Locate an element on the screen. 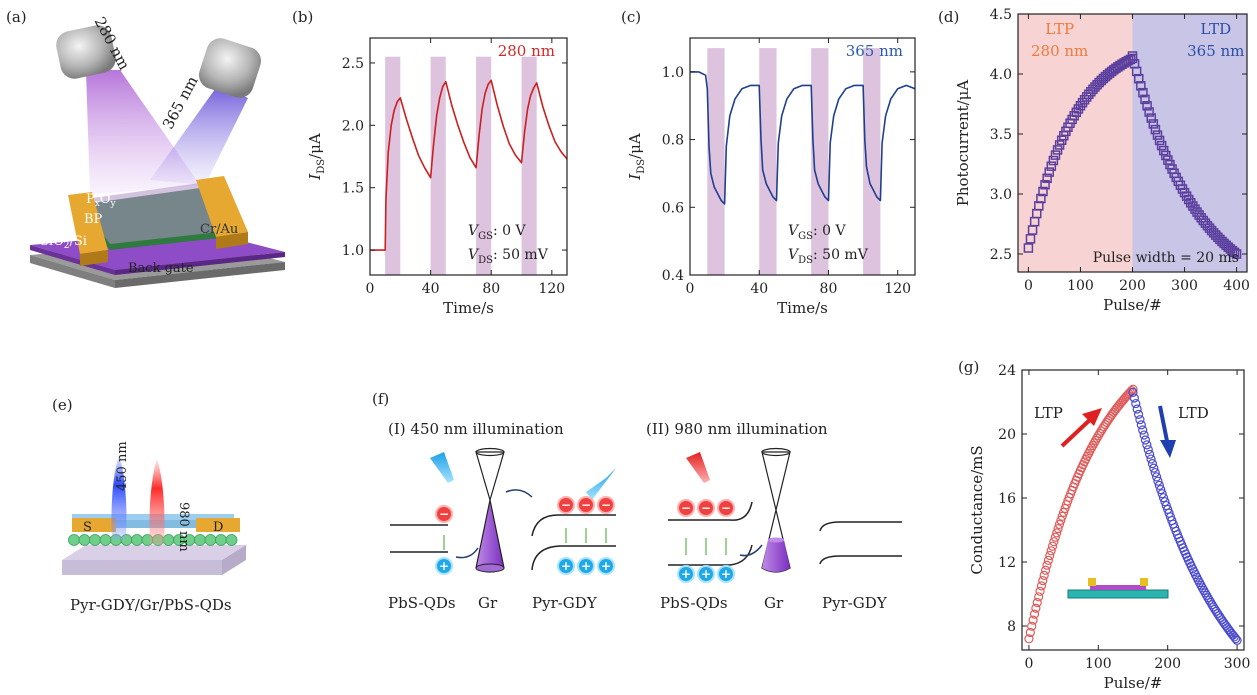  electron-sign: − is located at coordinates (706, 508).